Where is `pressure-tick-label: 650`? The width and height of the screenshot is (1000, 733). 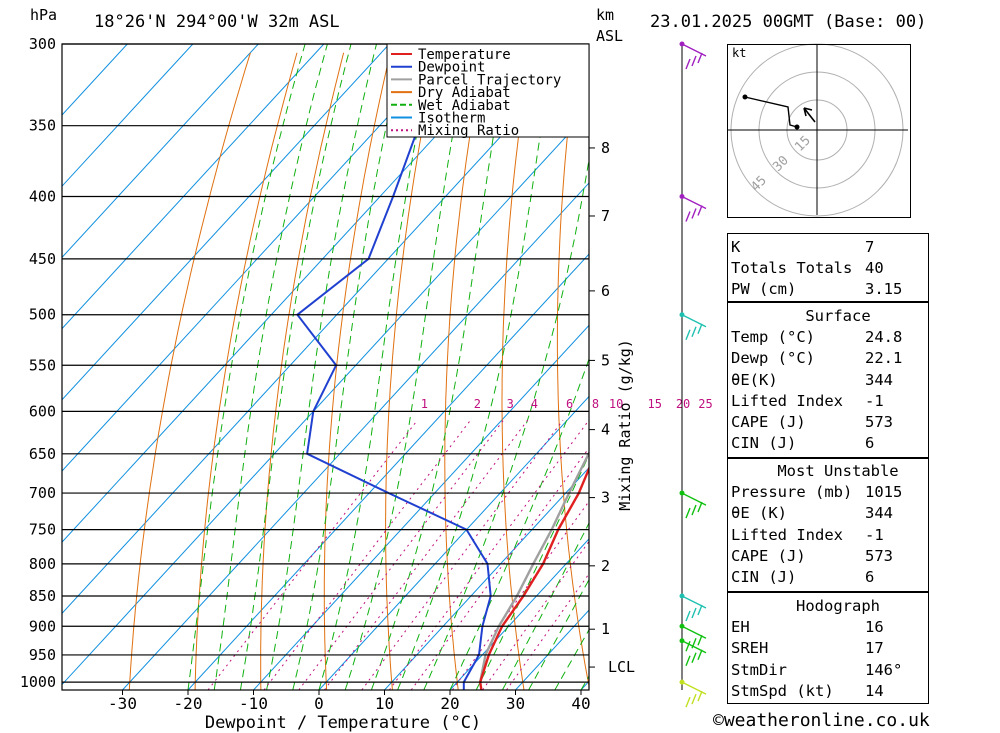 pressure-tick-label: 650 is located at coordinates (42, 454).